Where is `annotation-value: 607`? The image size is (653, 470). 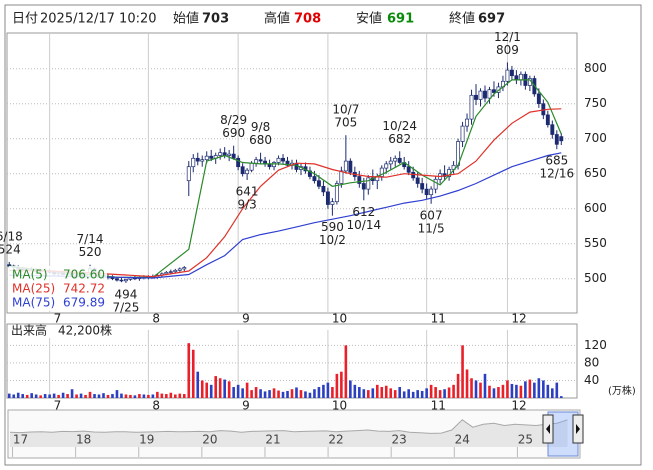 annotation-value: 607 is located at coordinates (431, 215).